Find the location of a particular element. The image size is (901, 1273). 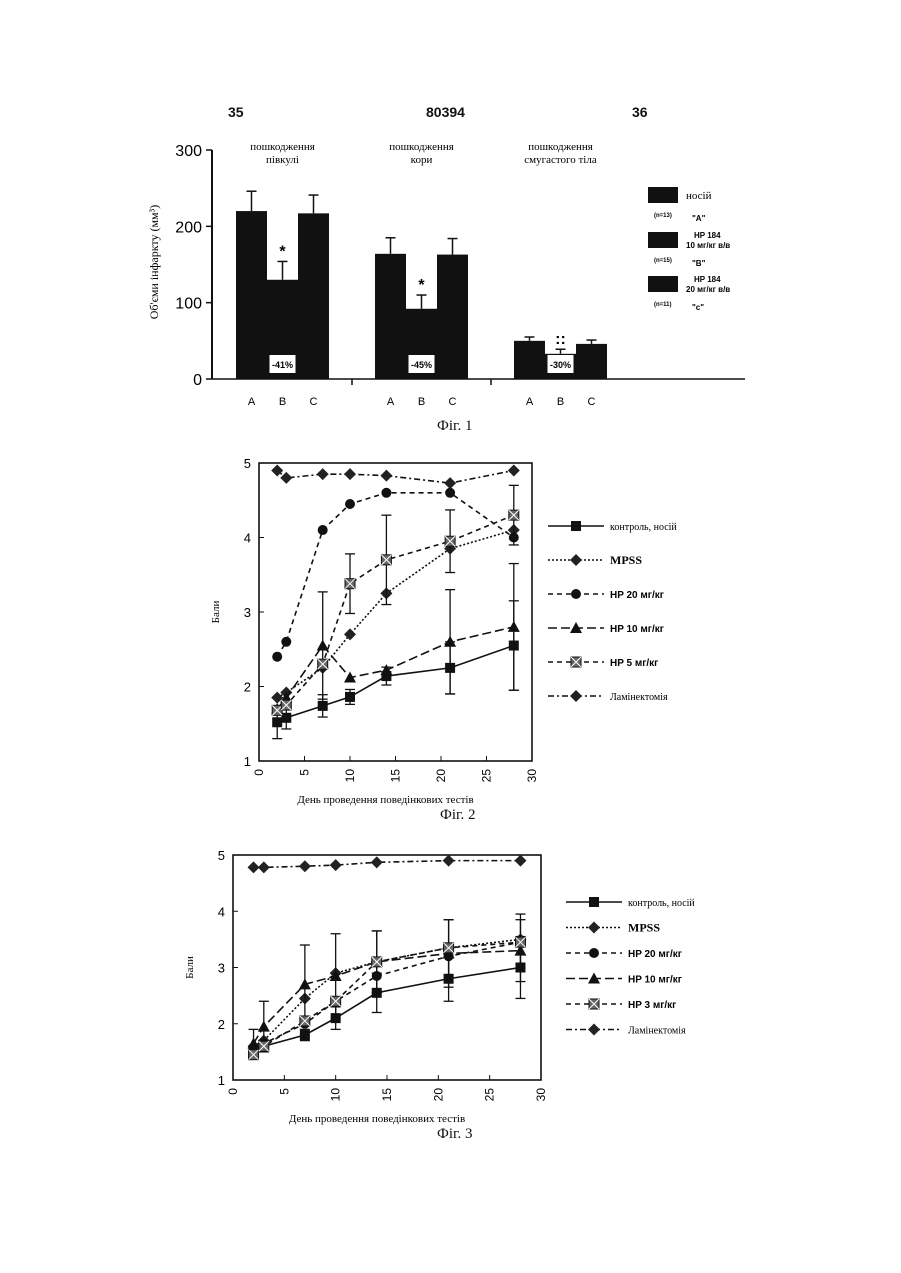

legend-label: носій is located at coordinates (699, 196).